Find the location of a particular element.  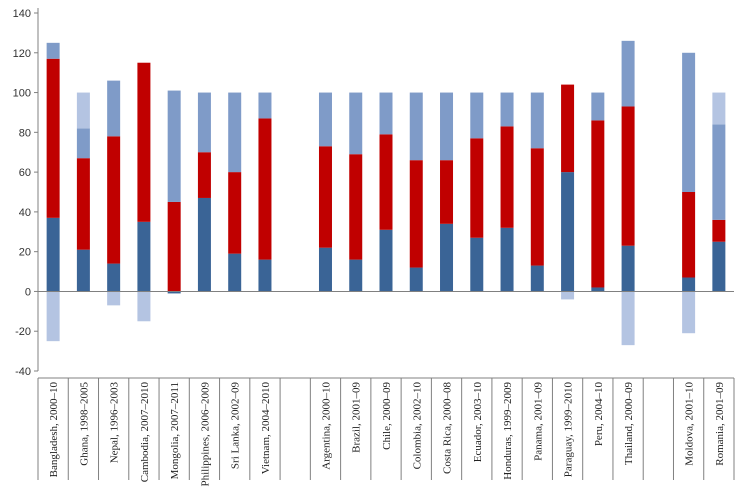

category-label: Romania, 2001–09 is located at coordinates (720, 424).